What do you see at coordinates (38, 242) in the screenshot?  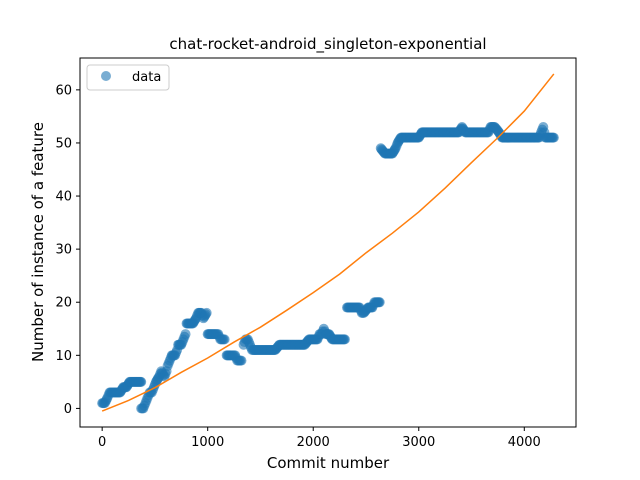 I see `y-axis-label: Number of instance of a feature` at bounding box center [38, 242].